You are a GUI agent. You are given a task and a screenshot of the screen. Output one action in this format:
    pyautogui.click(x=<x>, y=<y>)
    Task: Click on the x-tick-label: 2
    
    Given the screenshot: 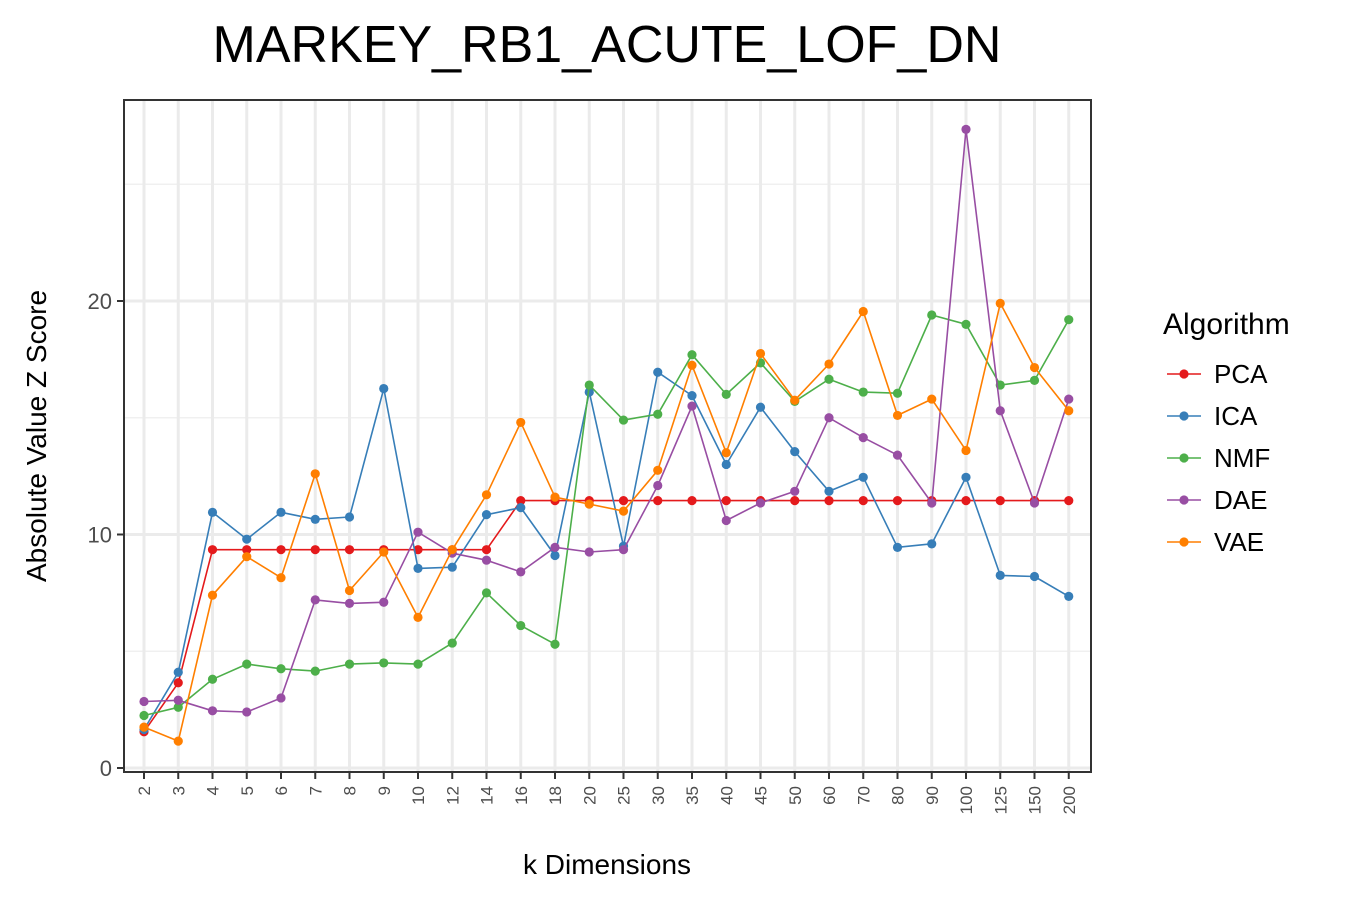 What is the action you would take?
    pyautogui.click(x=144, y=790)
    